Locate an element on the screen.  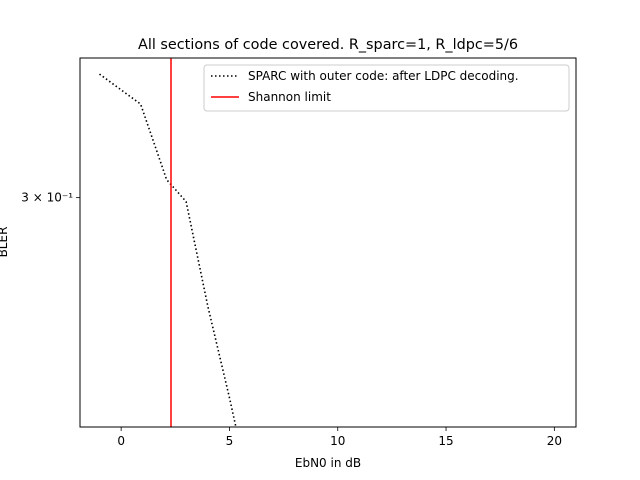
x-tick-label: 0 is located at coordinates (121, 441).